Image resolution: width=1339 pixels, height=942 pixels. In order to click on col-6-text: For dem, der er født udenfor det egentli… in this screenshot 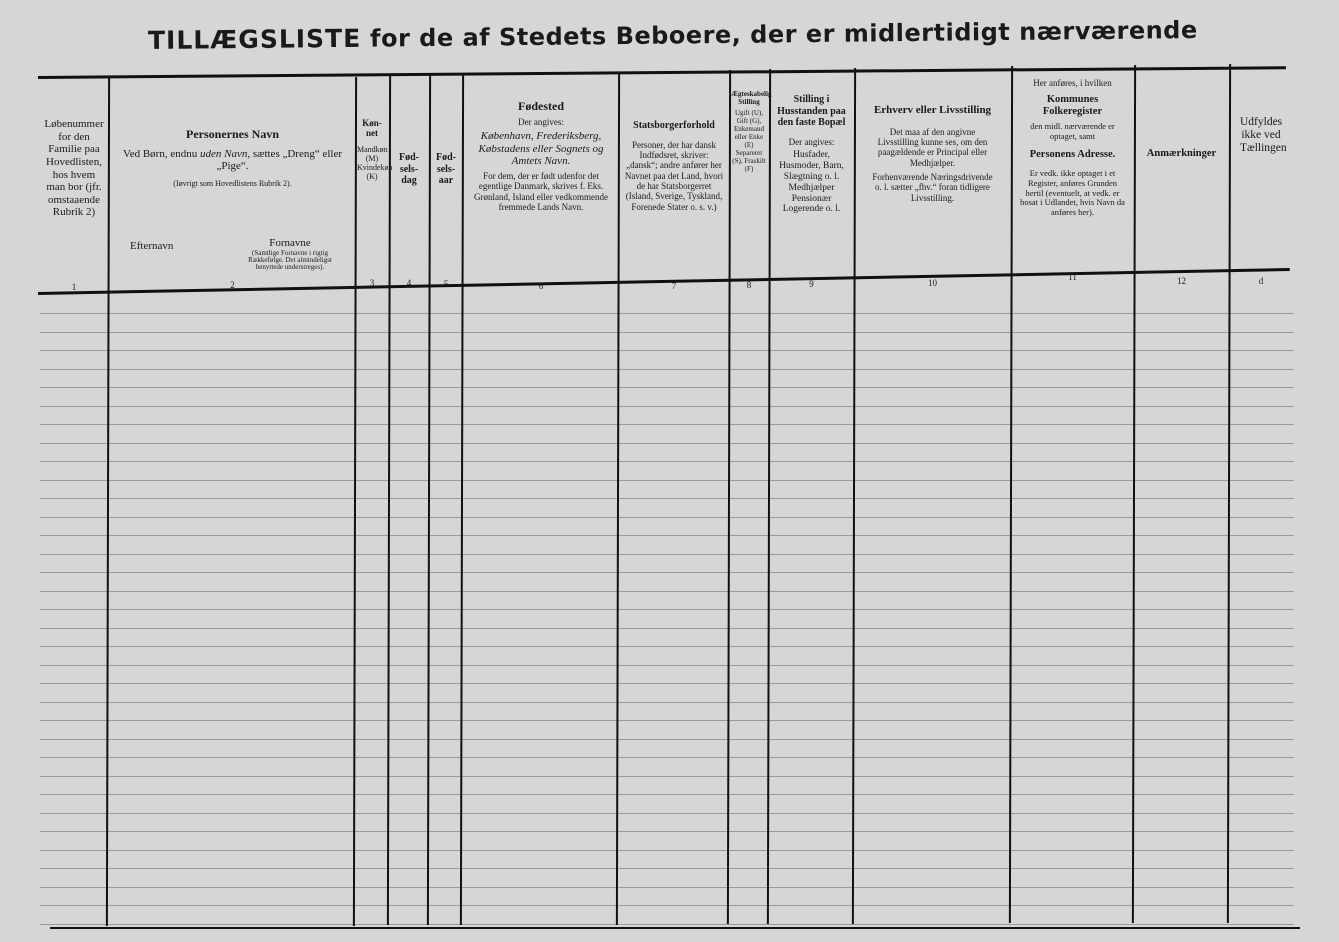, I will do `click(541, 192)`.